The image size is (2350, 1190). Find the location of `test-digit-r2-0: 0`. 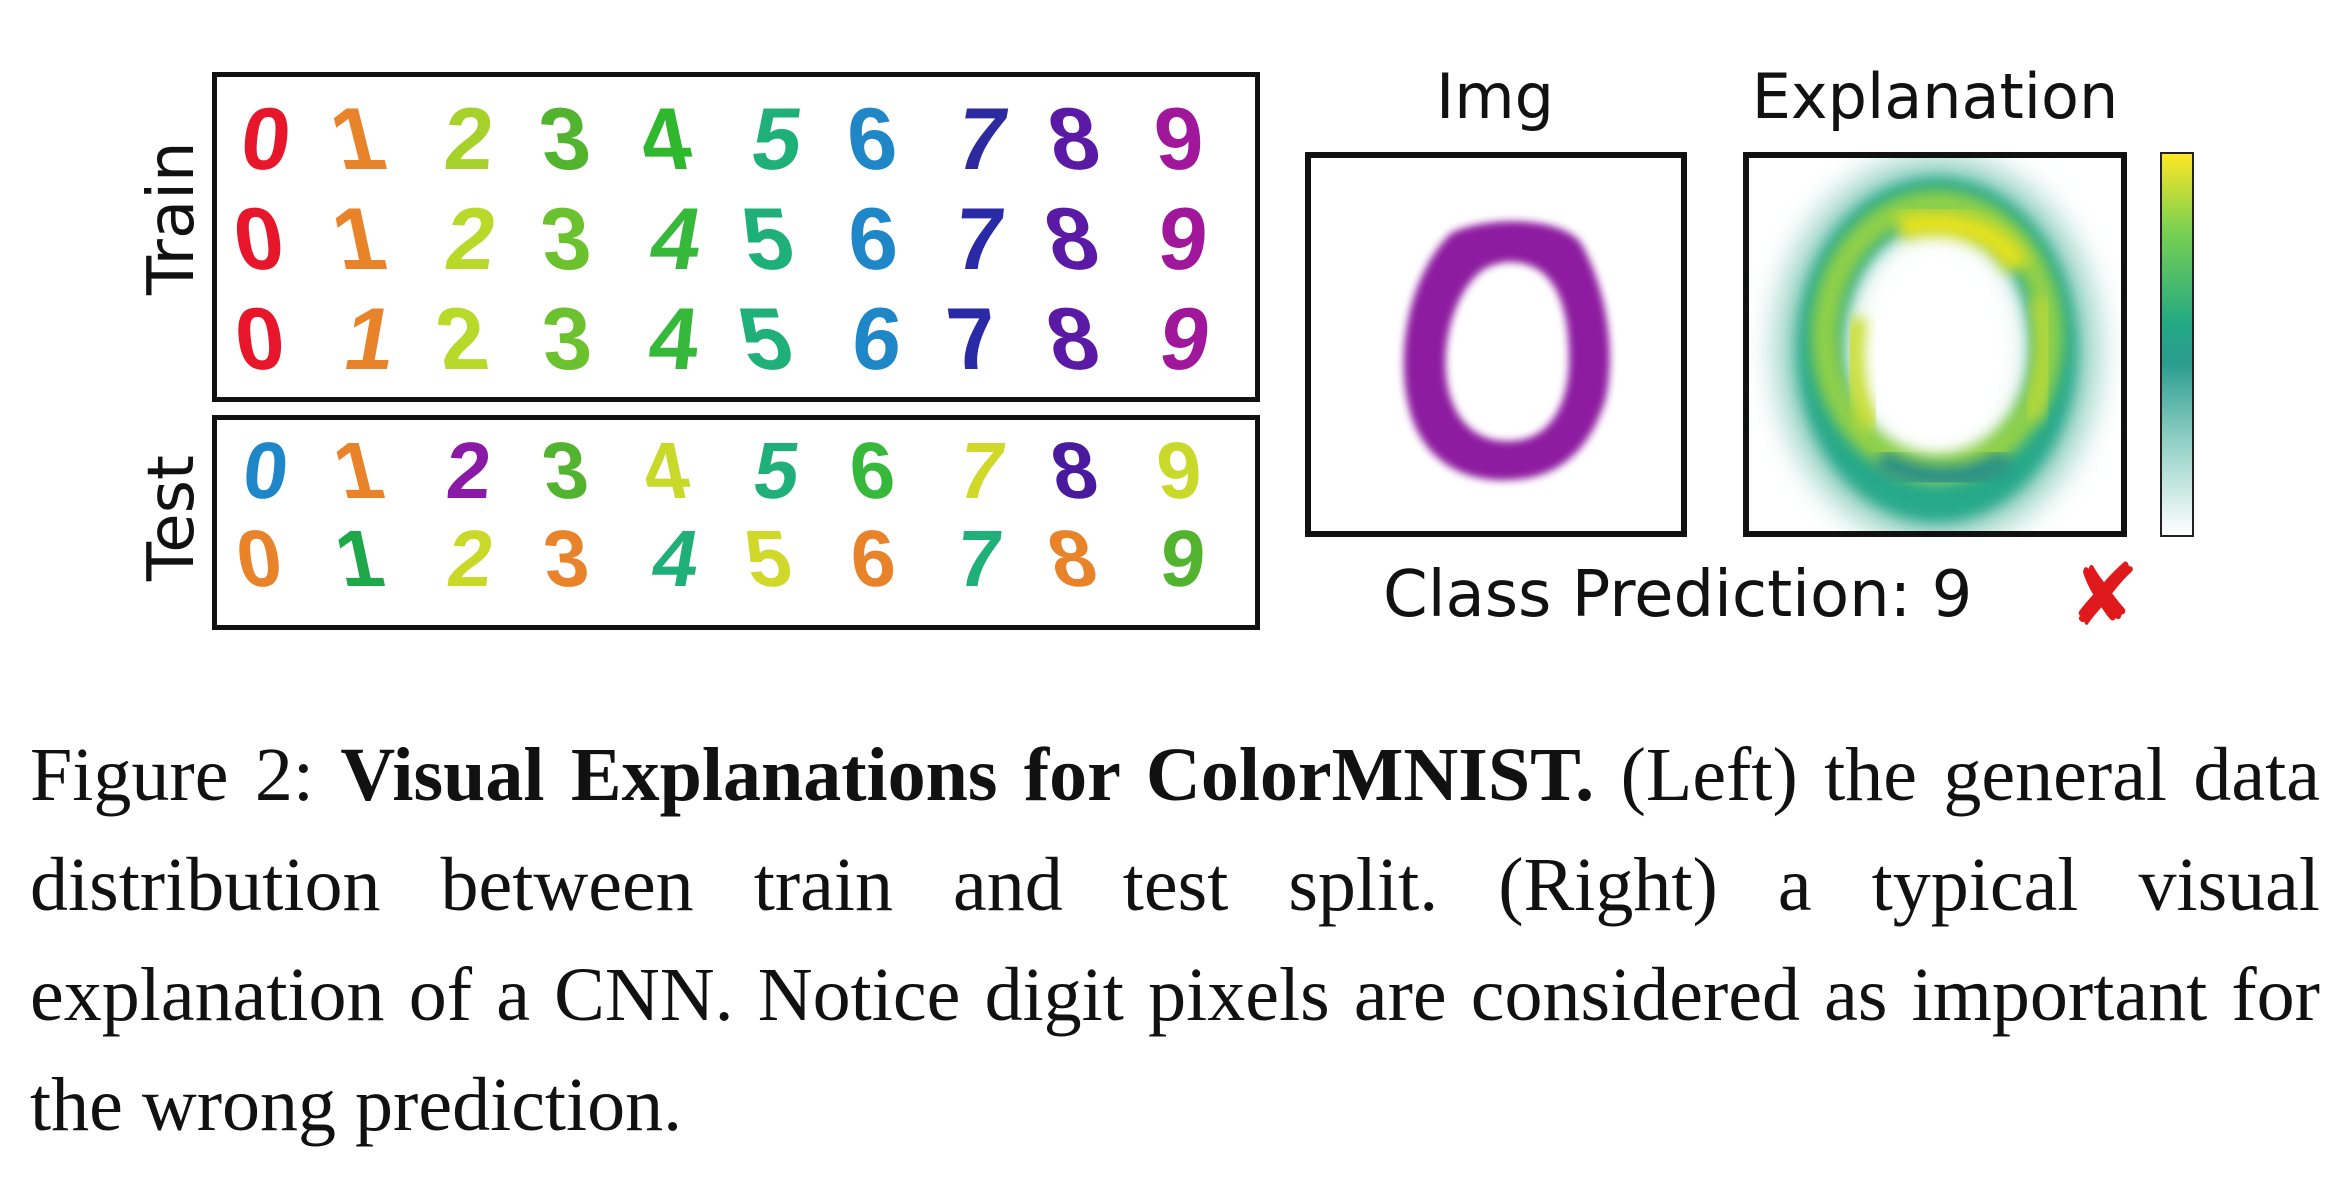

test-digit-r2-0: 0 is located at coordinates (259, 559).